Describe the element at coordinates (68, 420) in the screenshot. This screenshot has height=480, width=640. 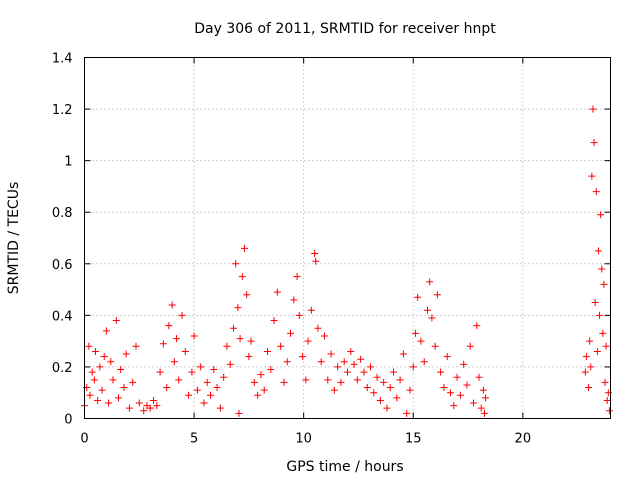
I see `y-tick-label: 0` at that location.